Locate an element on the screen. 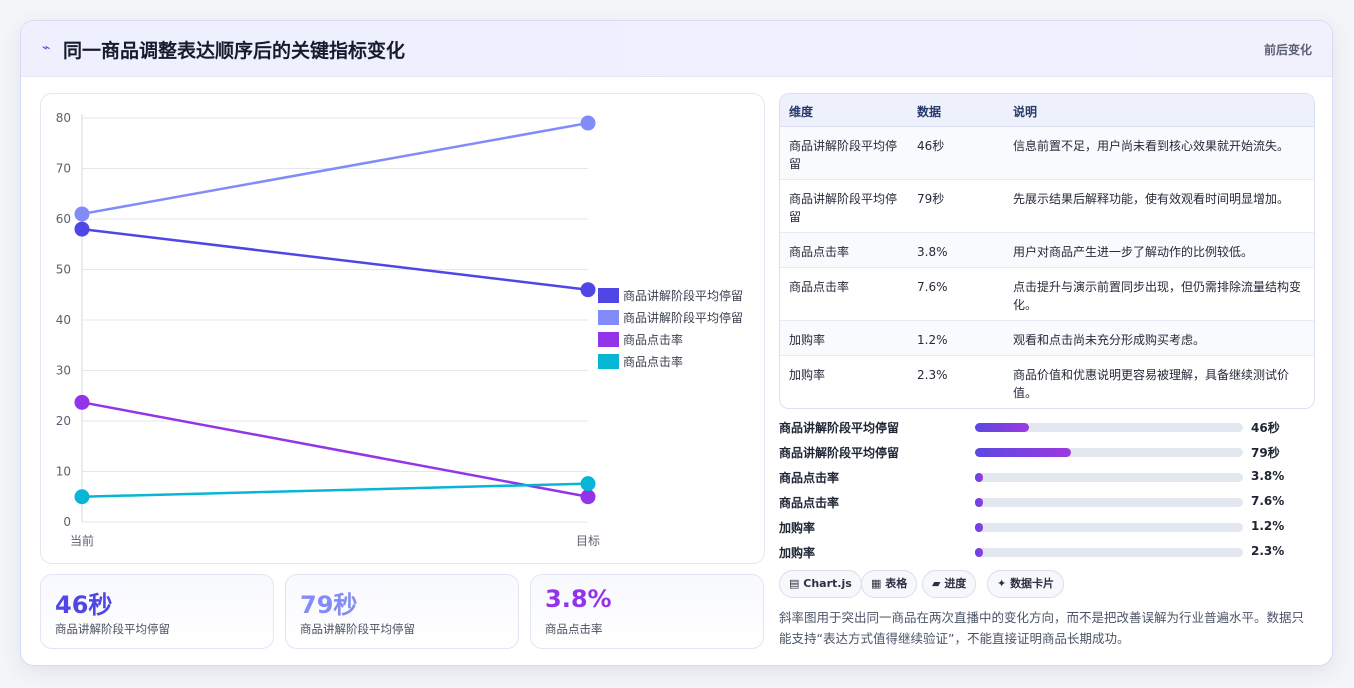 Image resolution: width=1354 pixels, height=688 pixels. y-tick-label: 40 is located at coordinates (63, 320).